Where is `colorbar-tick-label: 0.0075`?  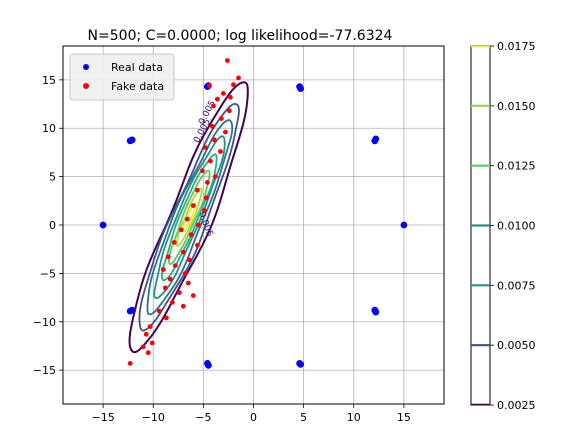
colorbar-tick-label: 0.0075 is located at coordinates (516, 285).